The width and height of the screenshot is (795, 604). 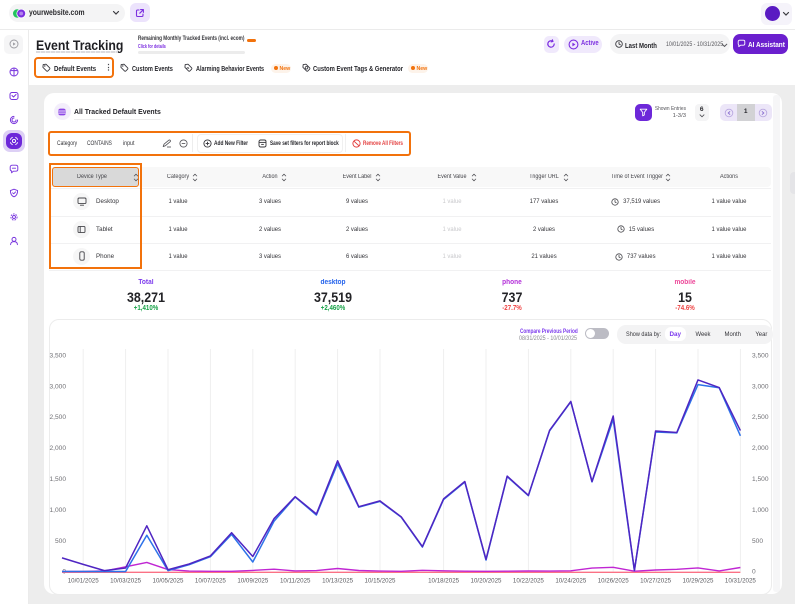 What do you see at coordinates (295, 581) in the screenshot?
I see `svg-text: 10/11/2025` at bounding box center [295, 581].